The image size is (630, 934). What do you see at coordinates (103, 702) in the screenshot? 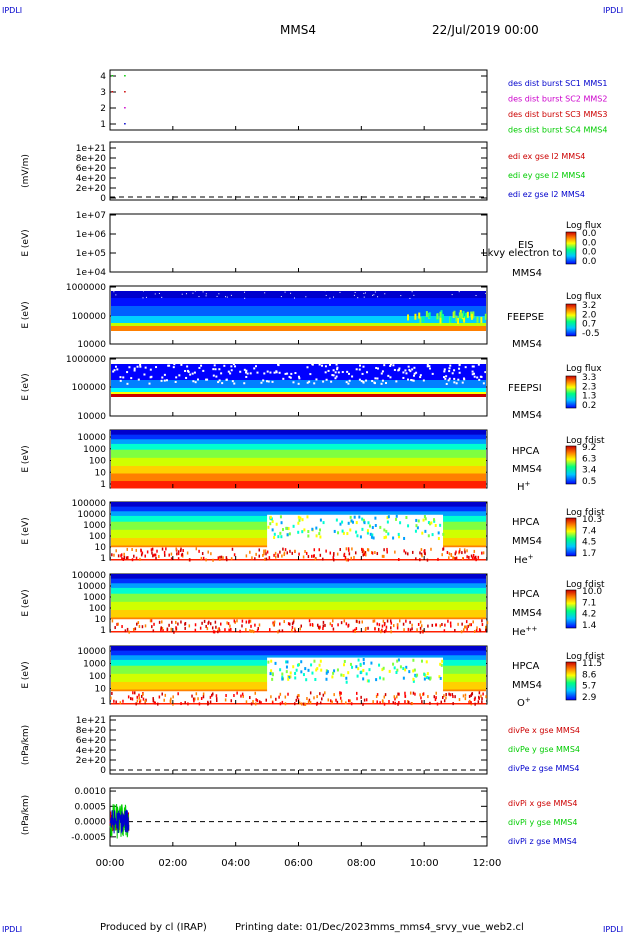
I see `ytick-label: 1` at bounding box center [103, 702].